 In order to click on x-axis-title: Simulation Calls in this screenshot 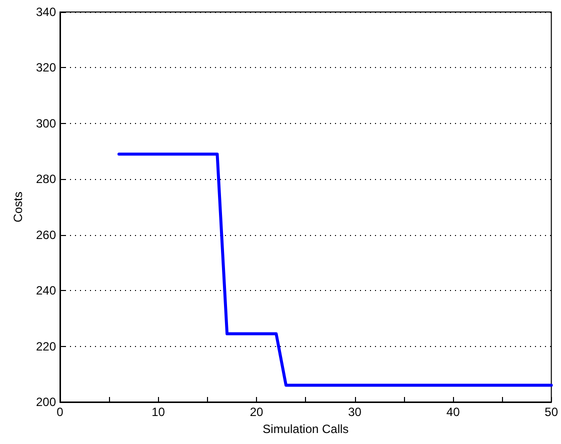, I will do `click(305, 429)`.